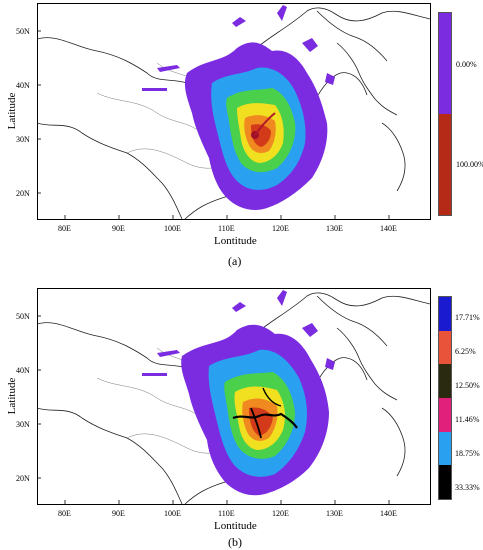  What do you see at coordinates (467, 453) in the screenshot?
I see `legend-label: 18.75%` at bounding box center [467, 453].